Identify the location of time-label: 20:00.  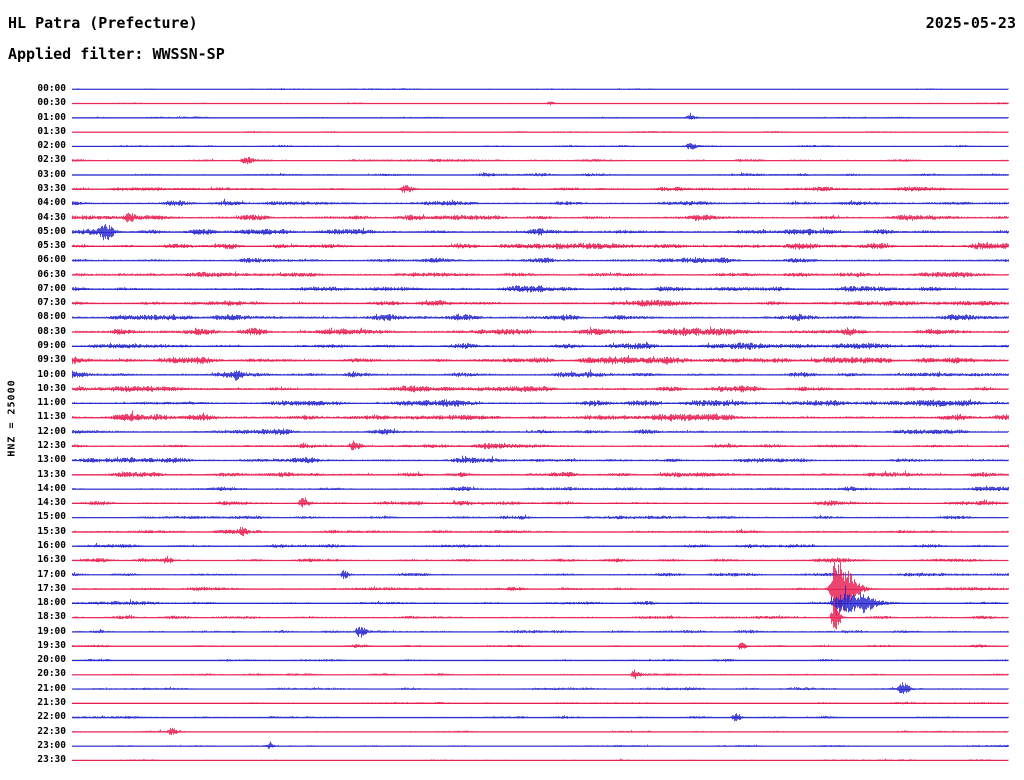
(51, 660).